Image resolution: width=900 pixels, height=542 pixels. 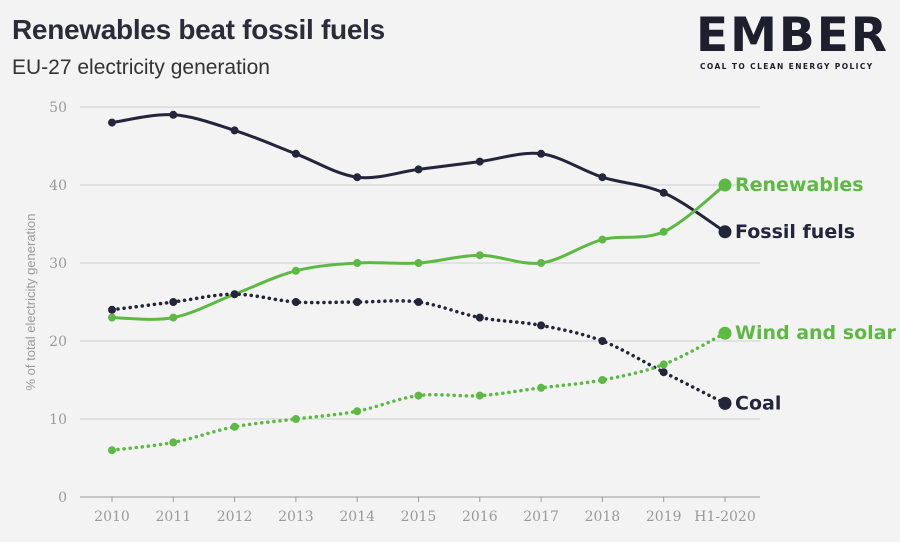 I want to click on x-tick-label: 2018, so click(x=603, y=517).